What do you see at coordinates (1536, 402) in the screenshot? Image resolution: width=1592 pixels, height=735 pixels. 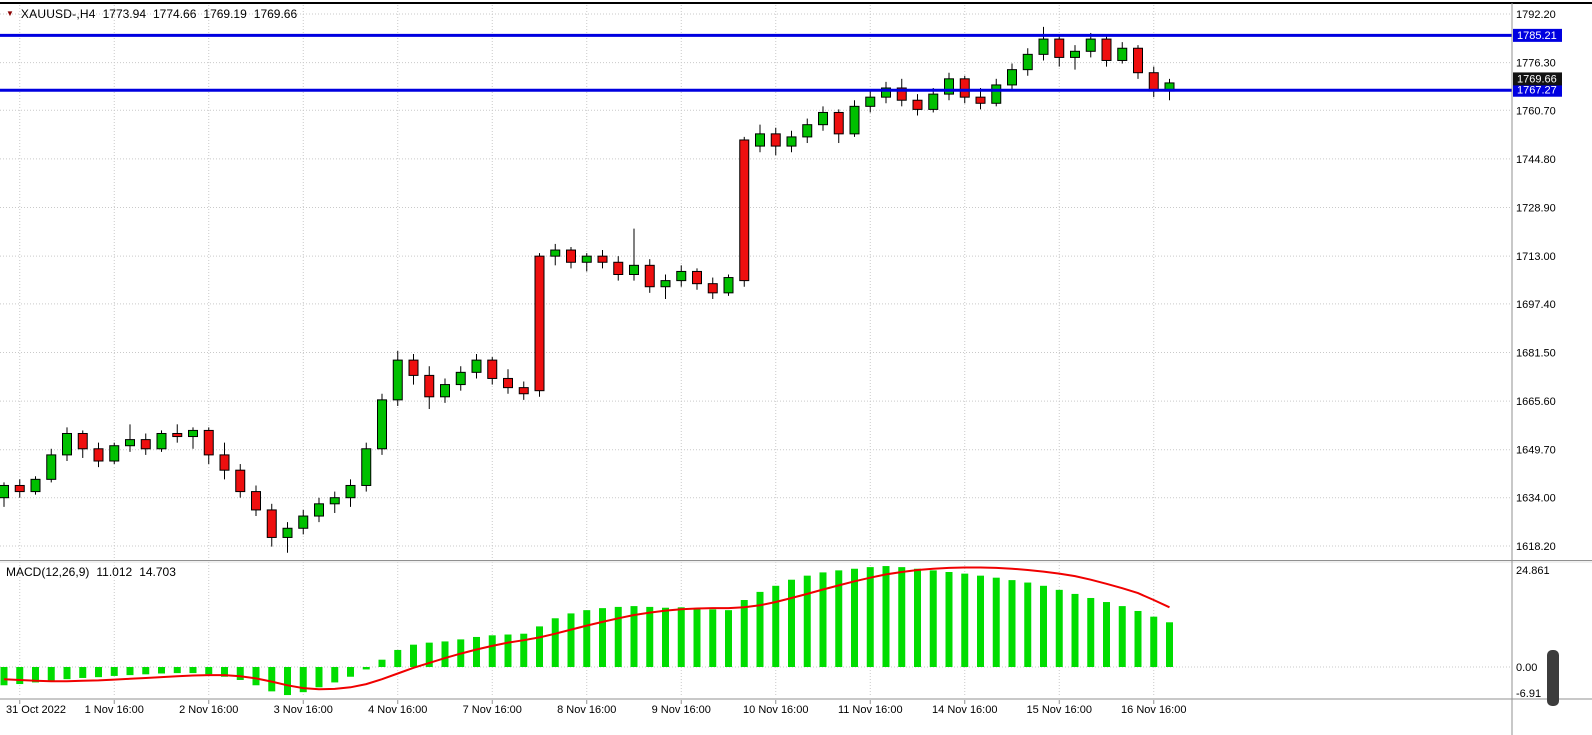 I see `price-axis-label: 1665.60` at bounding box center [1536, 402].